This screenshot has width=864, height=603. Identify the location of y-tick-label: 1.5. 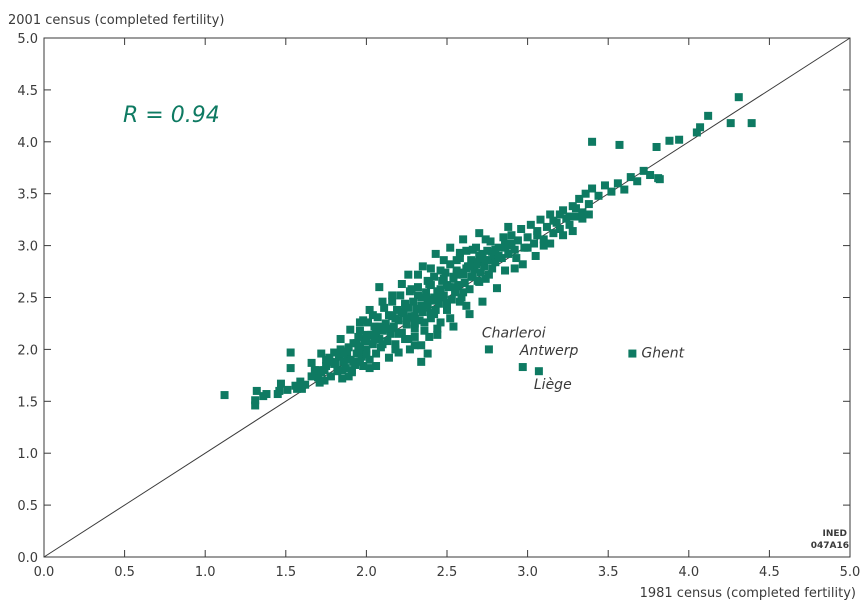
(27, 402).